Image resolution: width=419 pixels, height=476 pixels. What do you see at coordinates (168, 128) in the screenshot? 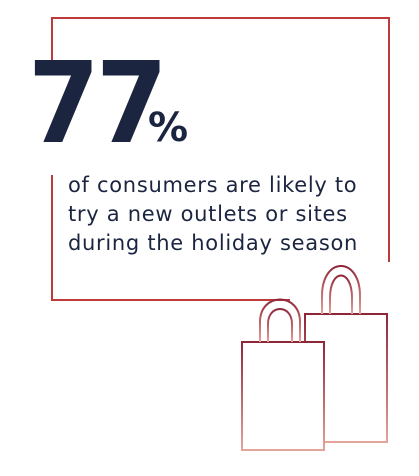
I see `stat-percent-sign: %` at bounding box center [168, 128].